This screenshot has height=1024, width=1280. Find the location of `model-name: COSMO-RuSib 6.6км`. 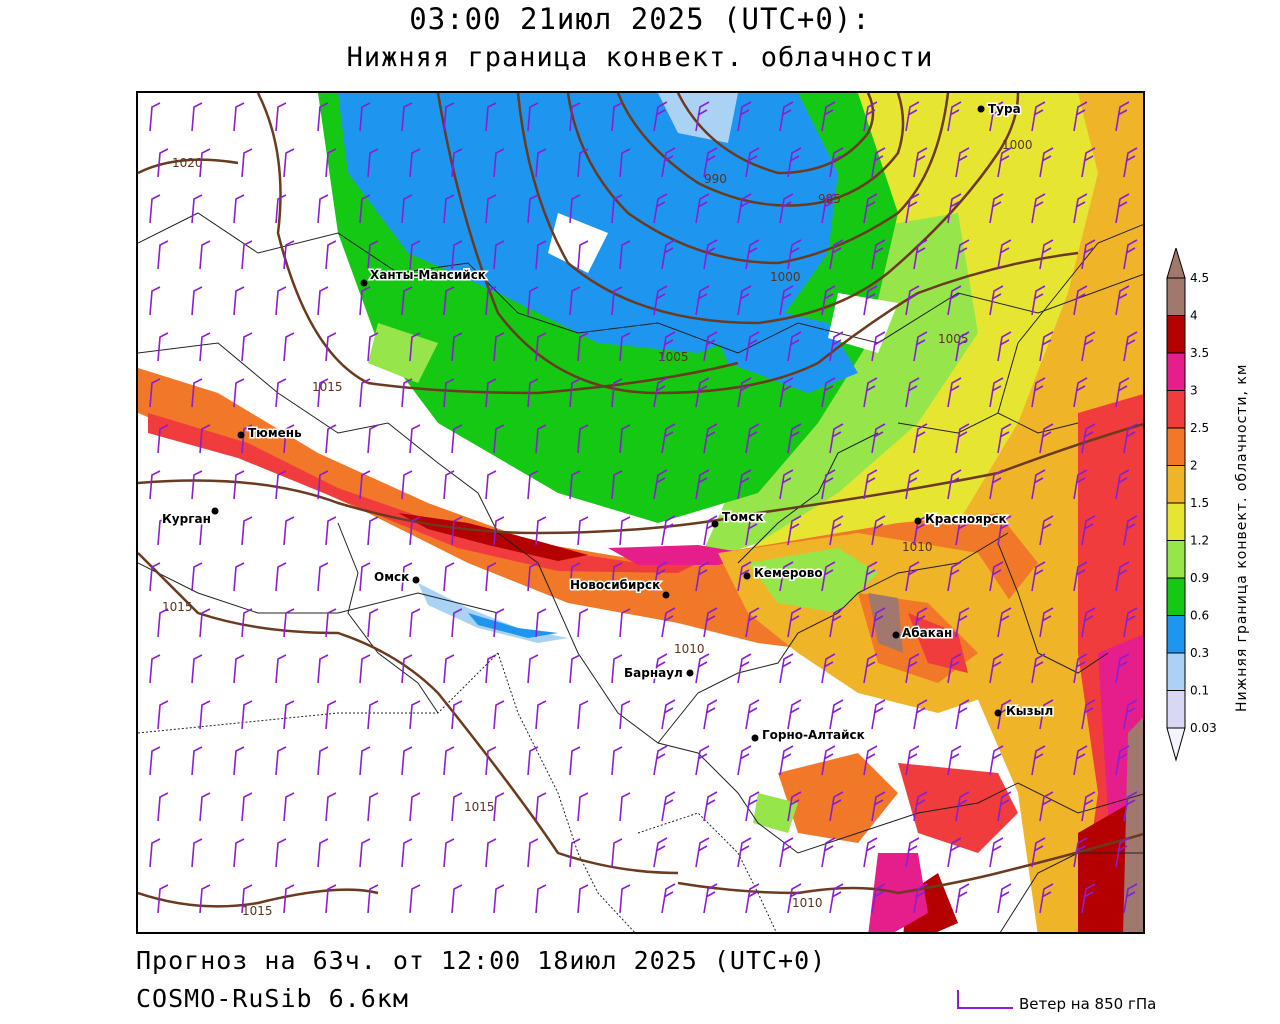

model-name: COSMO-RuSib 6.6км is located at coordinates (272, 998).